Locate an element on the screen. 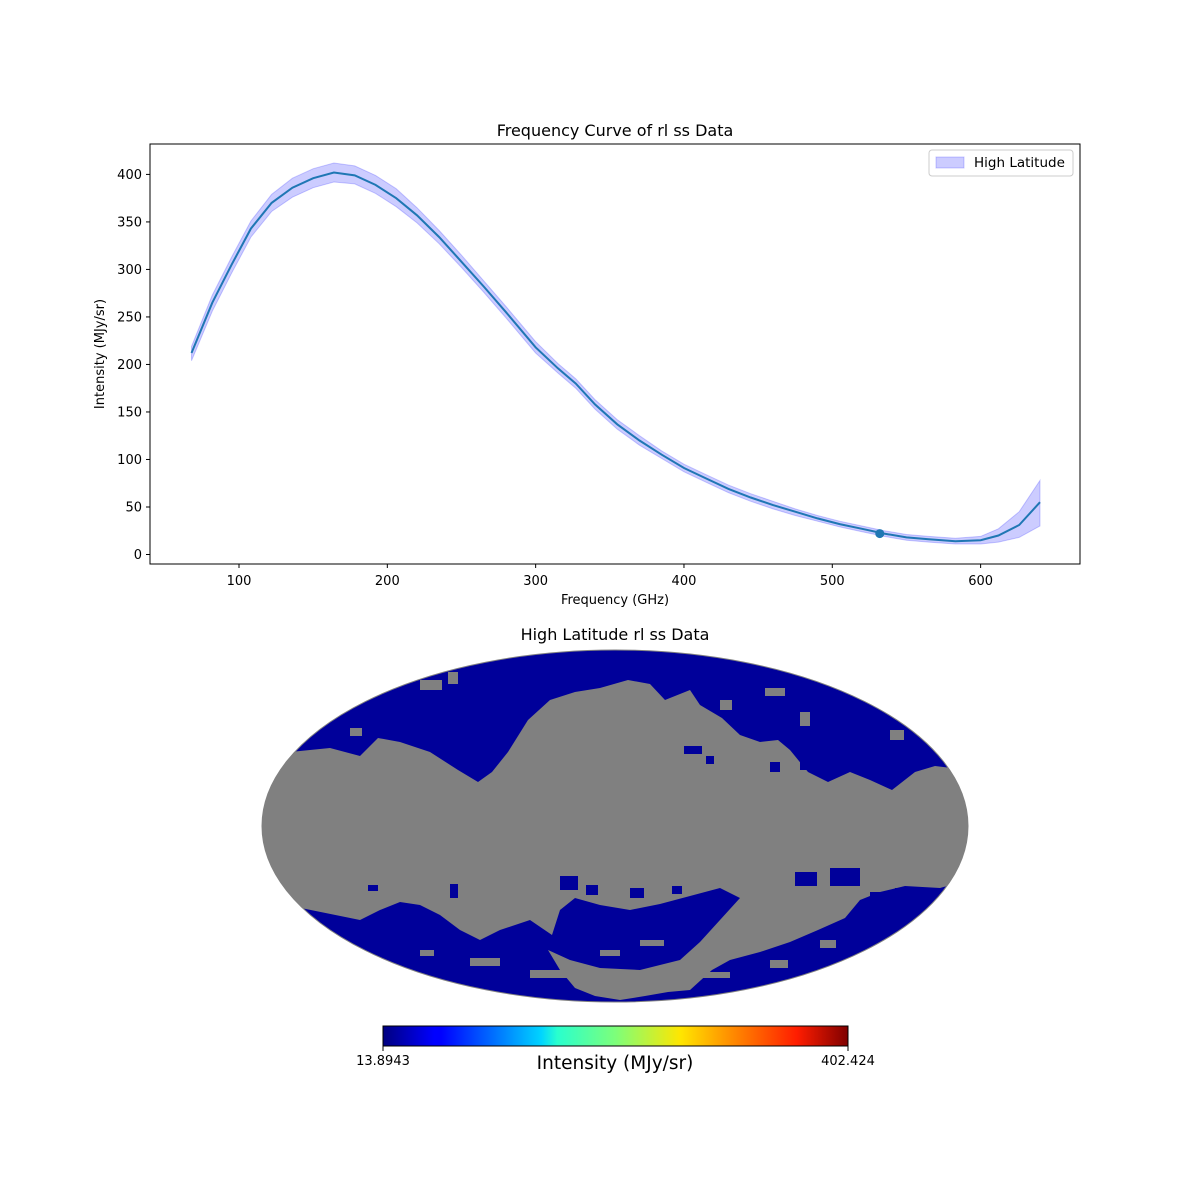 The width and height of the screenshot is (1200, 1200). y-tick-label: 400 is located at coordinates (129, 175).